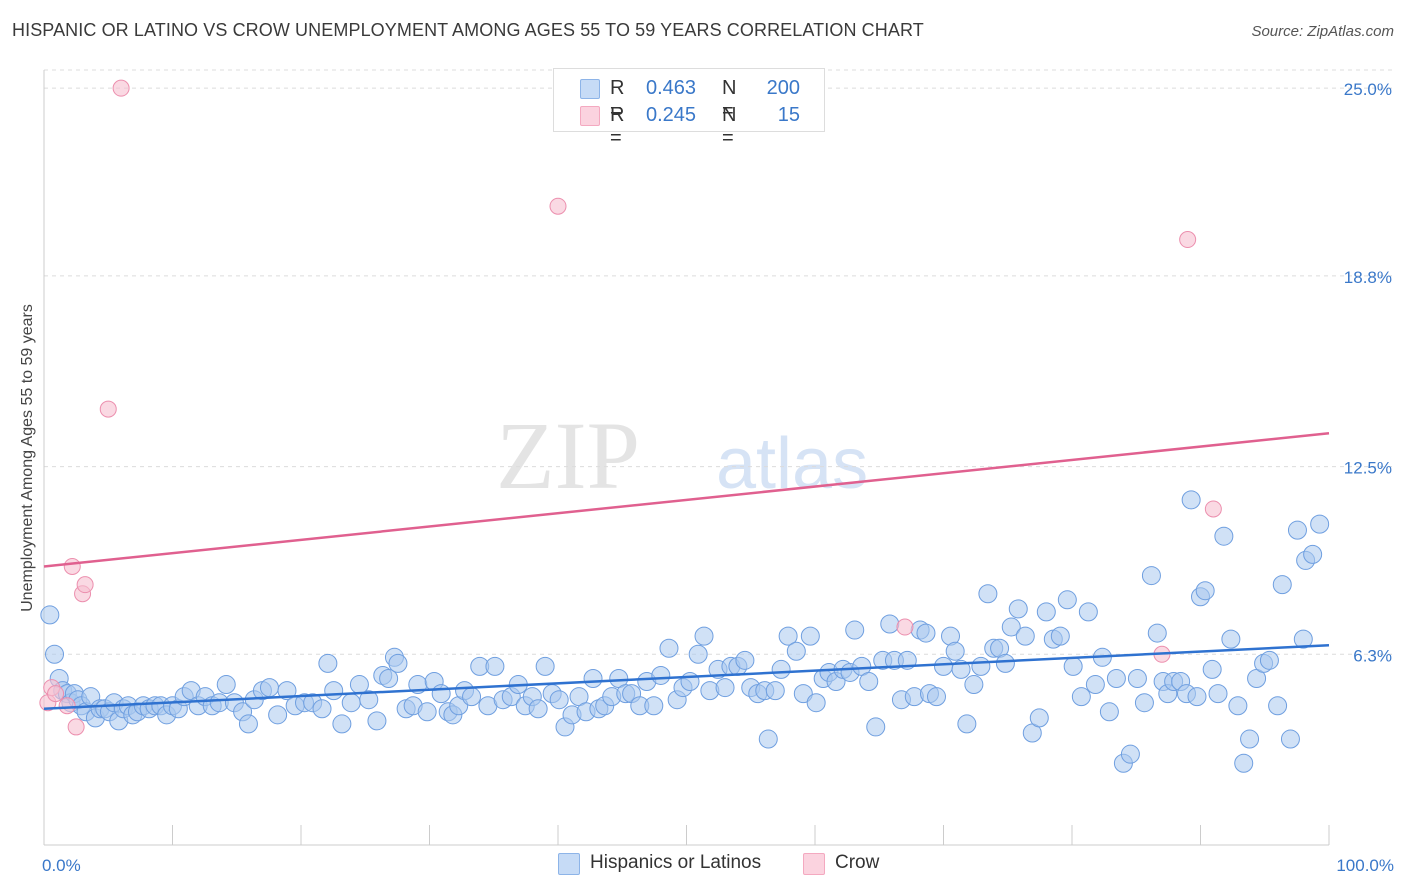  Describe the element at coordinates (729, 99) in the screenshot. I see `legend-n-label: N =` at that location.